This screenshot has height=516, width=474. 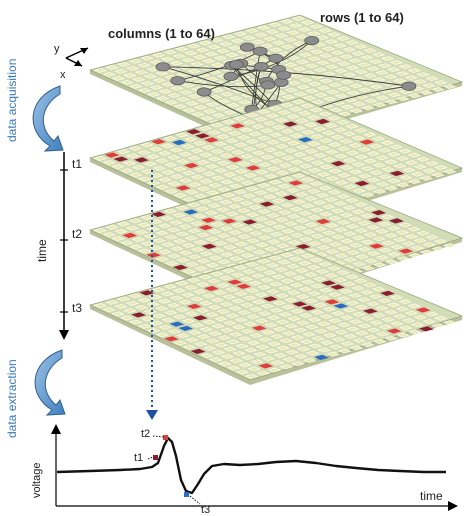 What do you see at coordinates (77, 234) in the screenshot?
I see `time-point-t2: t2` at bounding box center [77, 234].